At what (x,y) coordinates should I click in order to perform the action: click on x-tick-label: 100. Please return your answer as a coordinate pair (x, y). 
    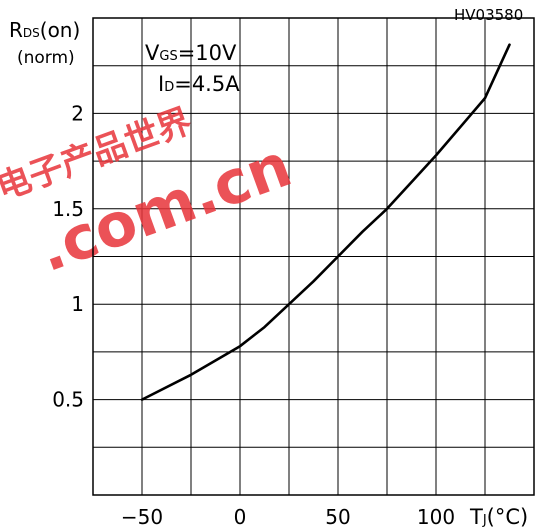
    Looking at the image, I should click on (436, 517).